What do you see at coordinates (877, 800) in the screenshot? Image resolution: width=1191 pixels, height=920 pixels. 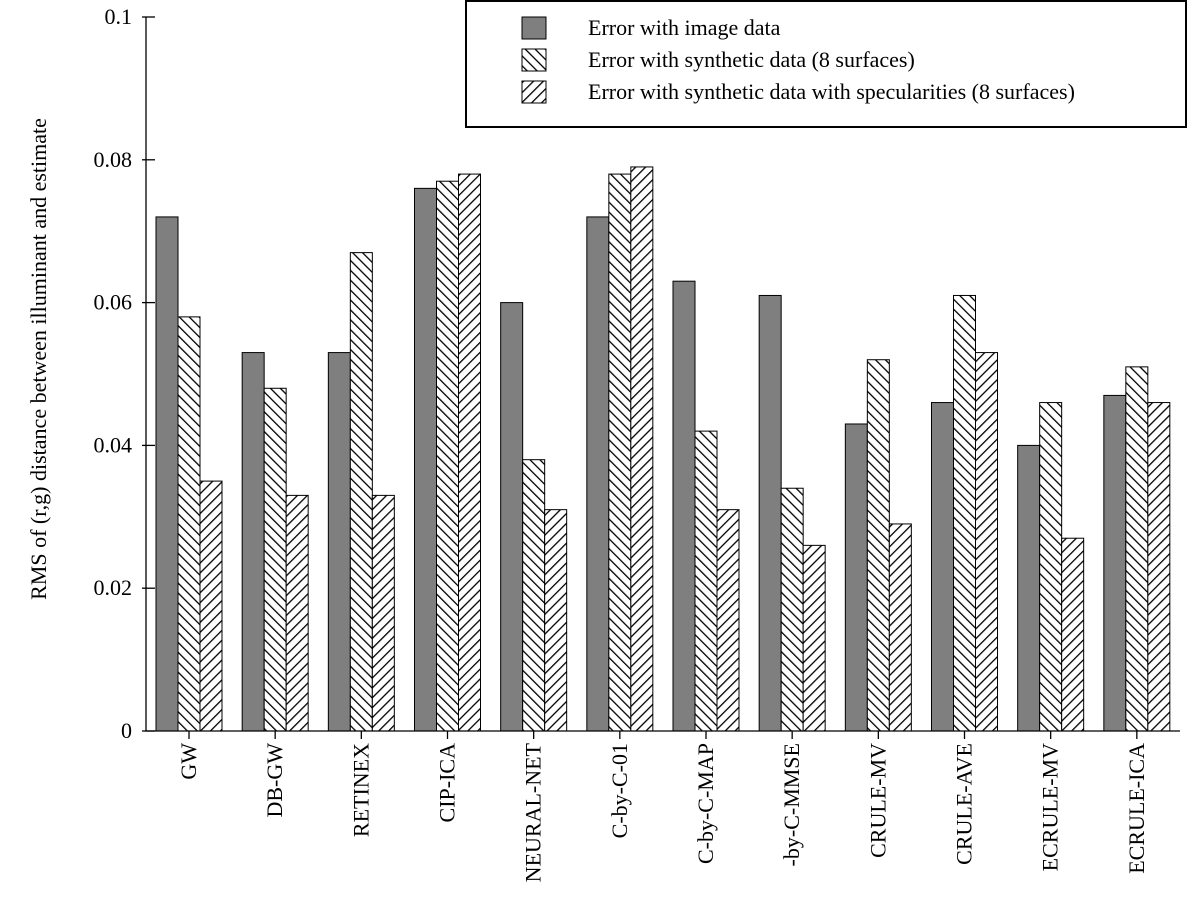 I see `x-tick-label-crule-mv: CRULE-MV` at bounding box center [877, 800].